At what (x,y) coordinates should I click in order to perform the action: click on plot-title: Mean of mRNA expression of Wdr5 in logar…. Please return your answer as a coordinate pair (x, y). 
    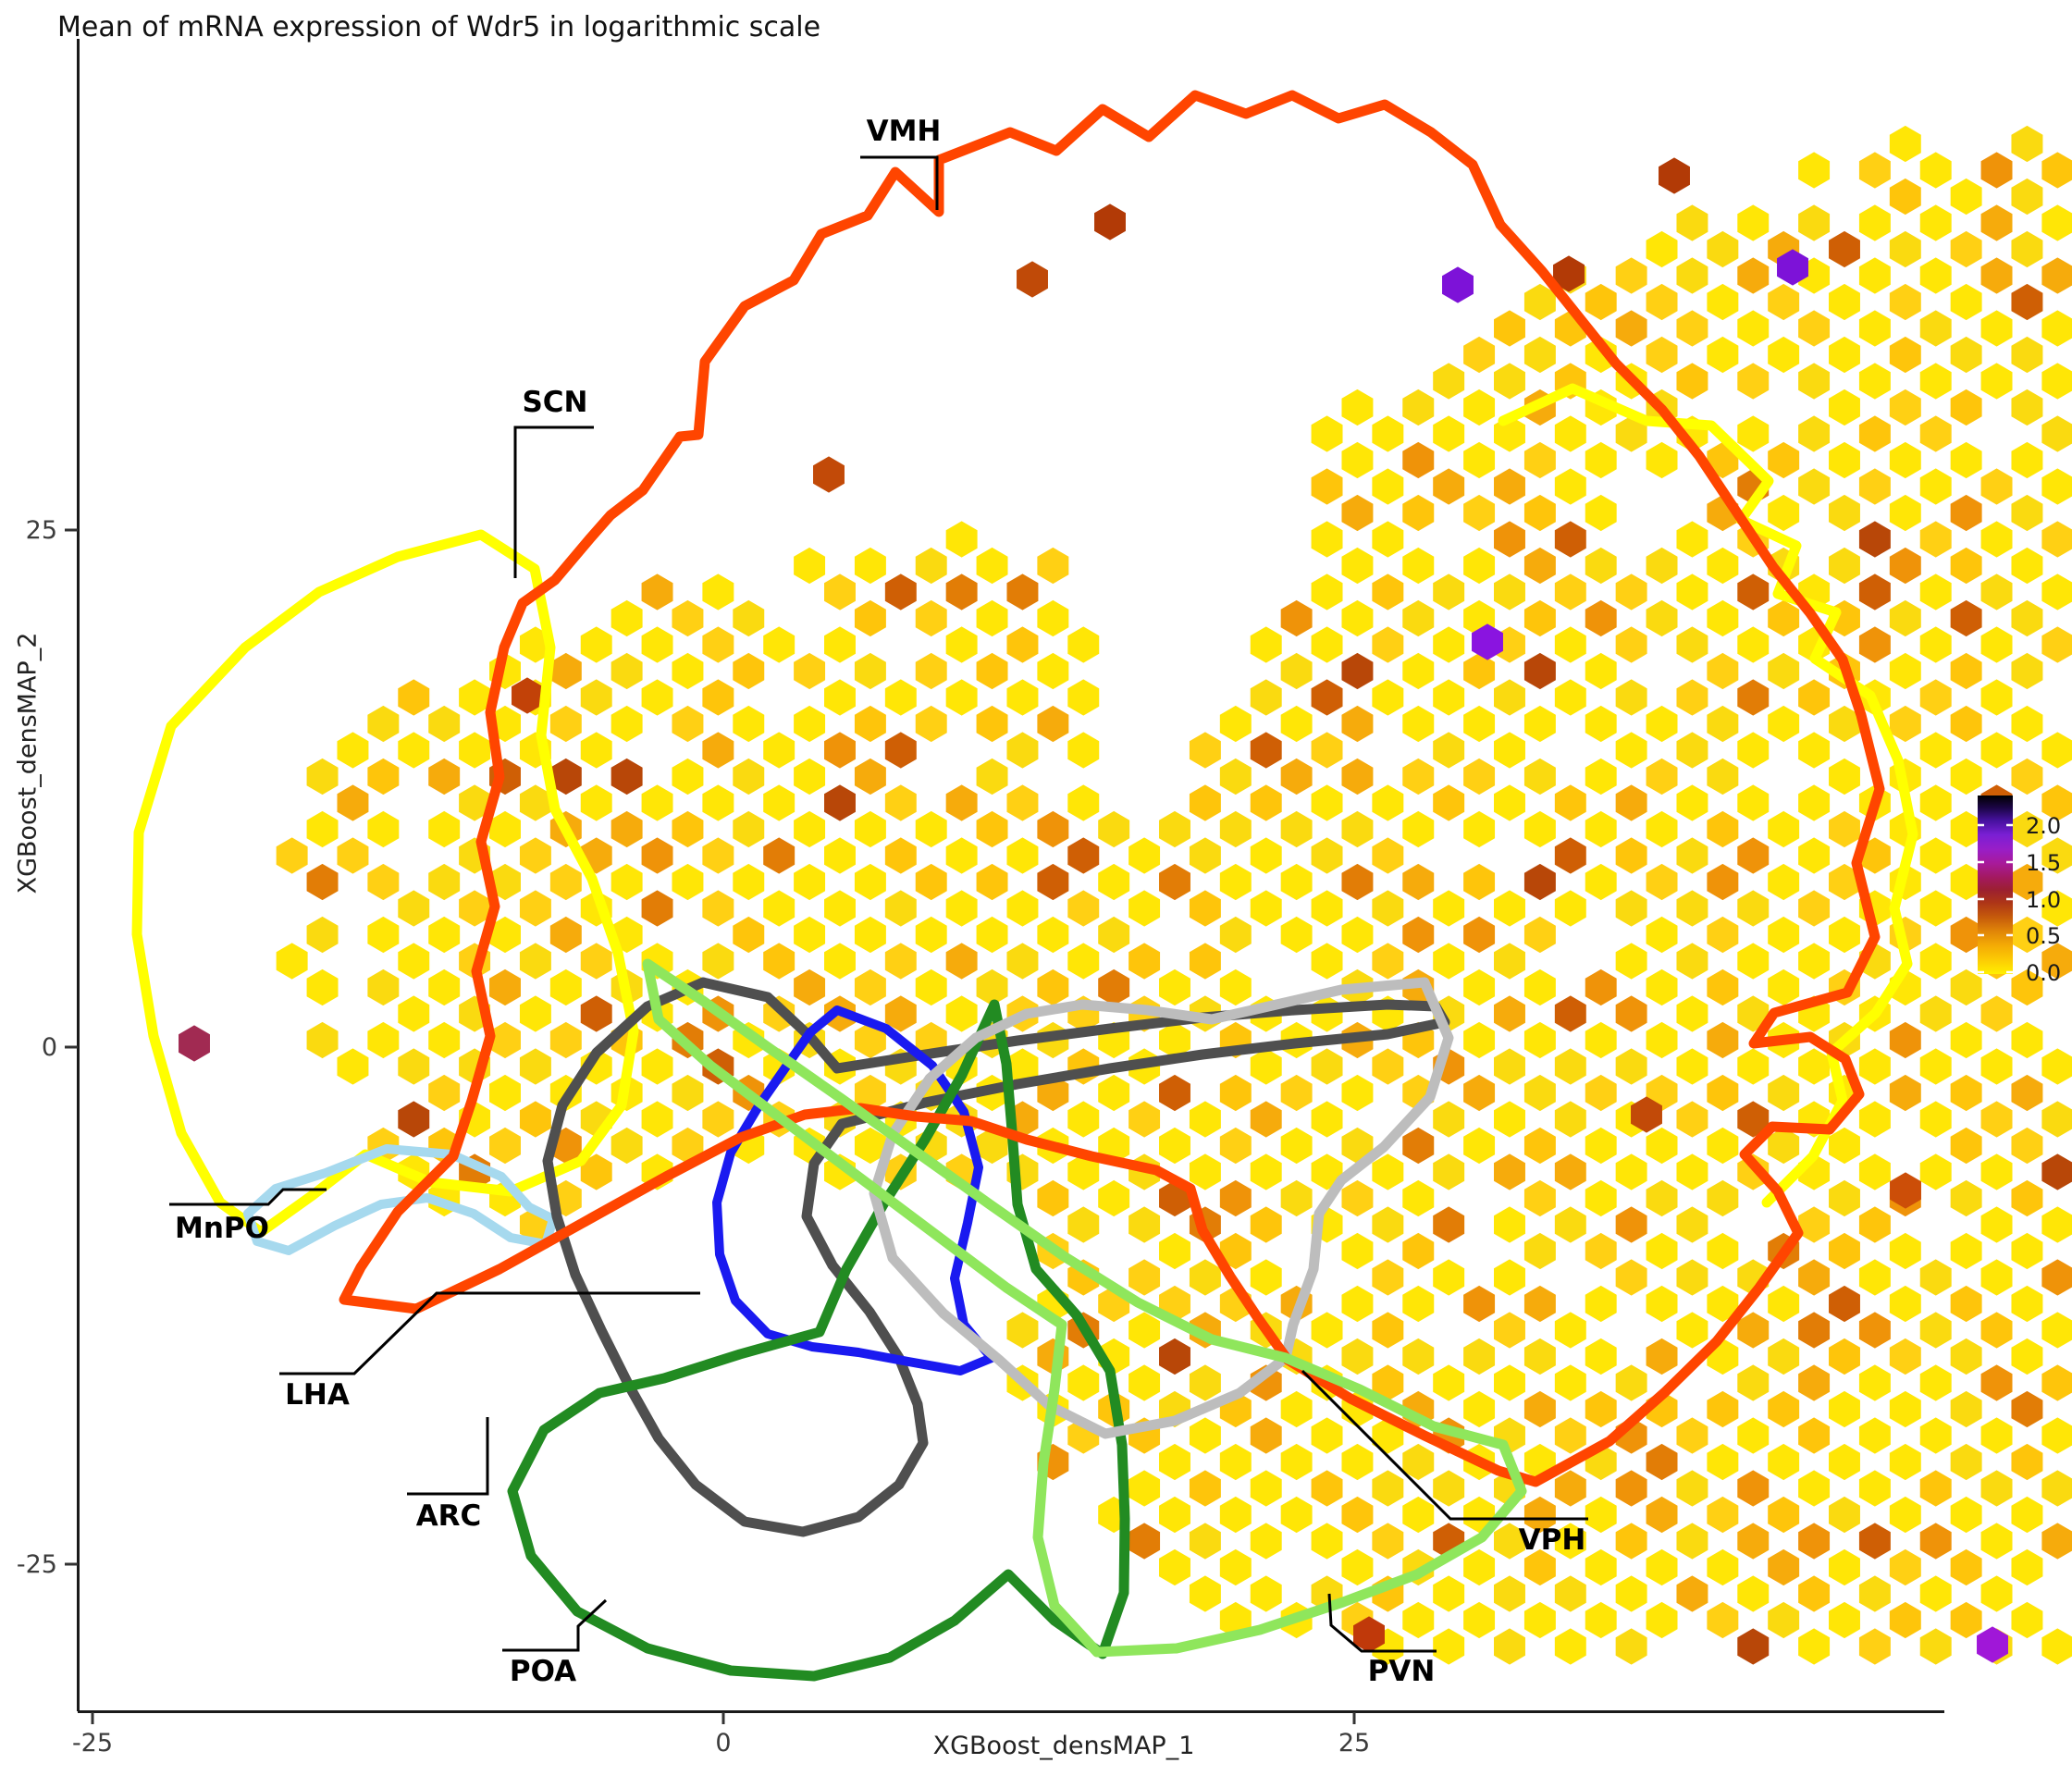
    Looking at the image, I should click on (439, 27).